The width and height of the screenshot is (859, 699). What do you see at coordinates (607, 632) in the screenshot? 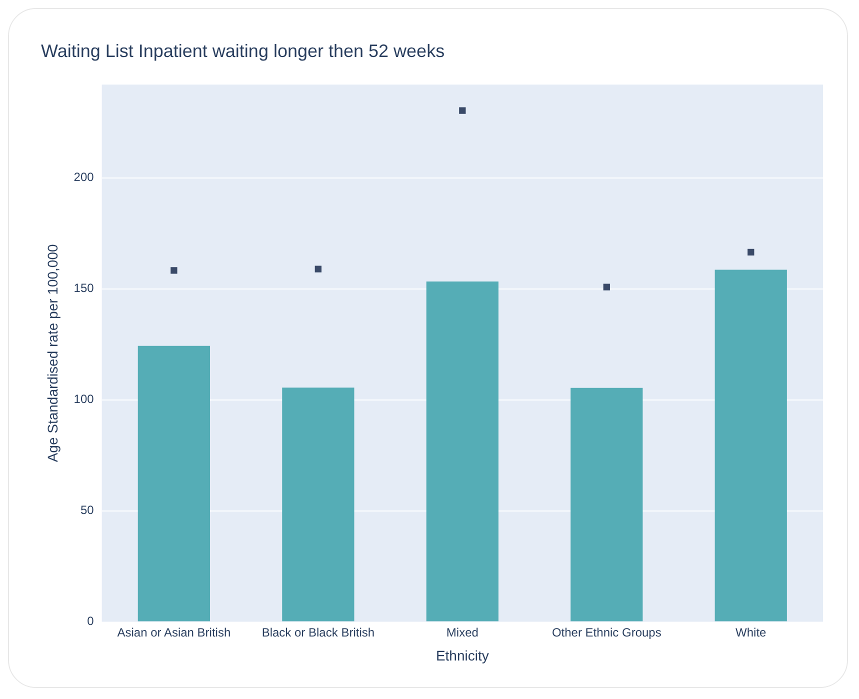
I see `x-tick-label: Other Ethnic Groups` at bounding box center [607, 632].